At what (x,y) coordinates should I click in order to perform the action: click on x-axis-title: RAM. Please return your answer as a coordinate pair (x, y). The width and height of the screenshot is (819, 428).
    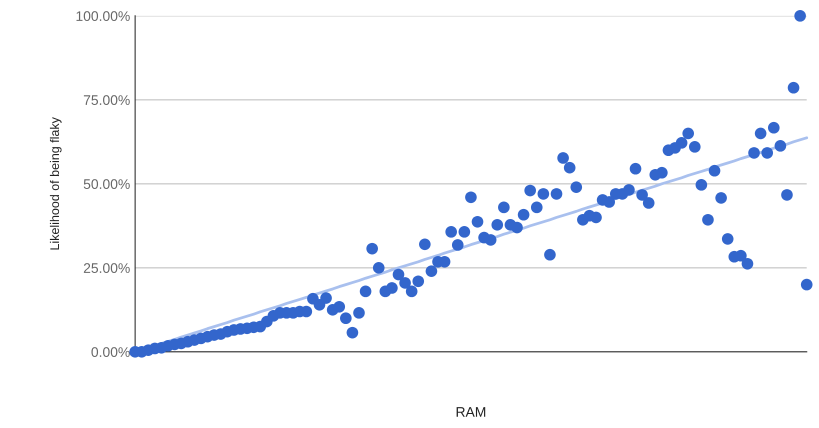
    Looking at the image, I should click on (471, 412).